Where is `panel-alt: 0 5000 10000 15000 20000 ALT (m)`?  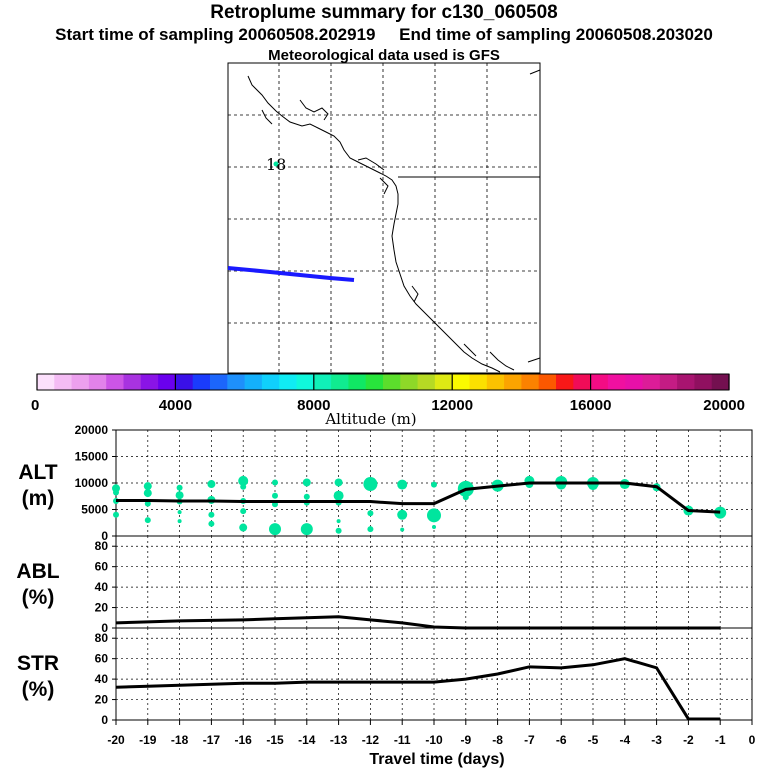
panel-alt: 0 5000 10000 15000 20000 ALT (m) is located at coordinates (385, 483).